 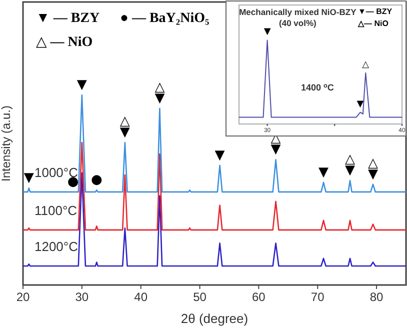 I want to click on text: ▼ — BZY, so click(x=68, y=18).